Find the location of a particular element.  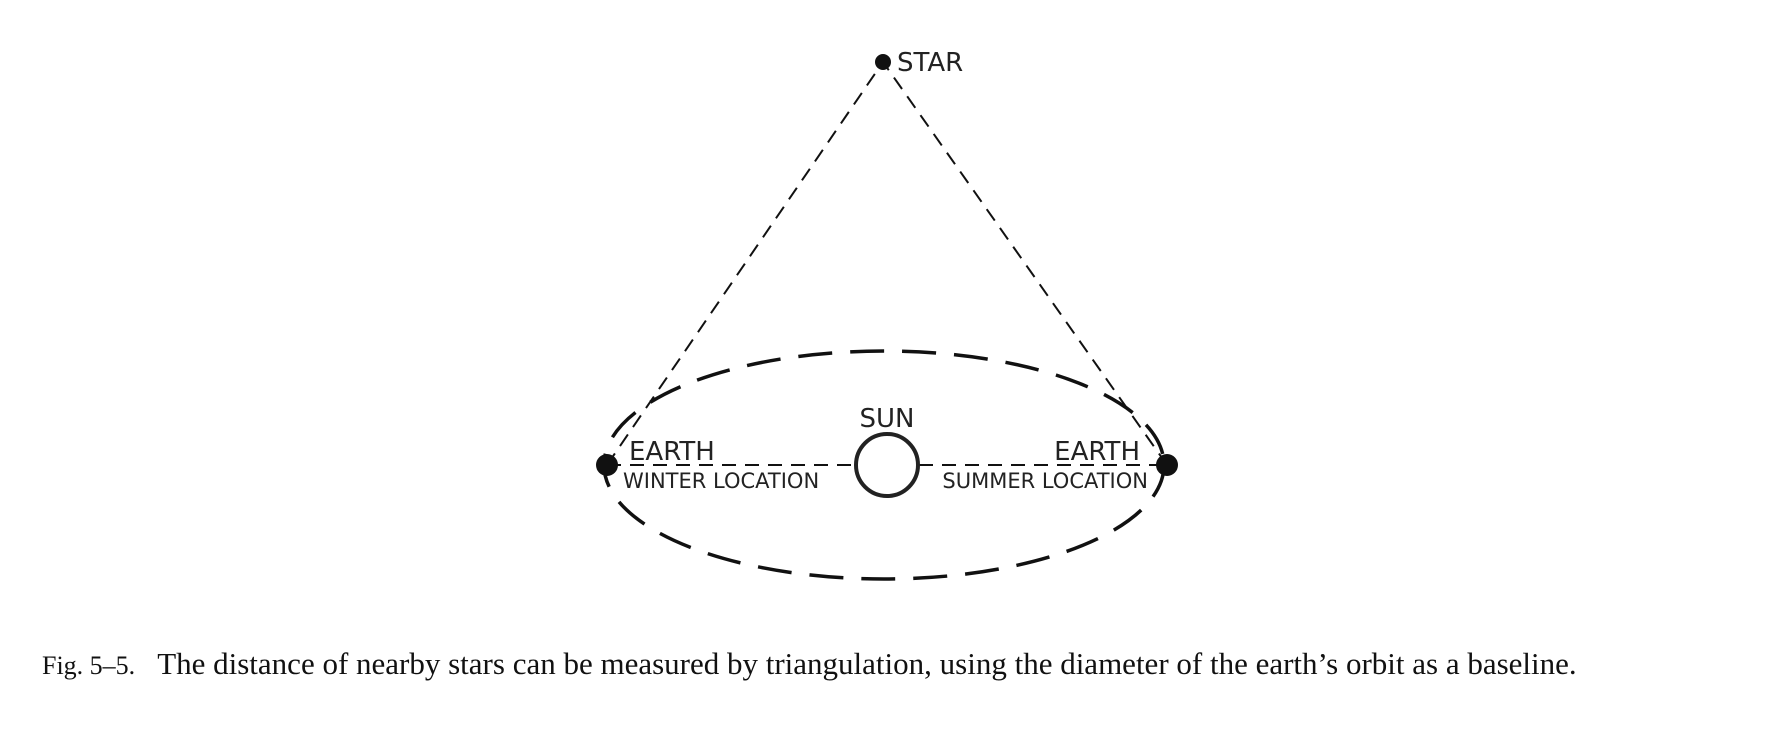

sun-label: SUN is located at coordinates (887, 419).